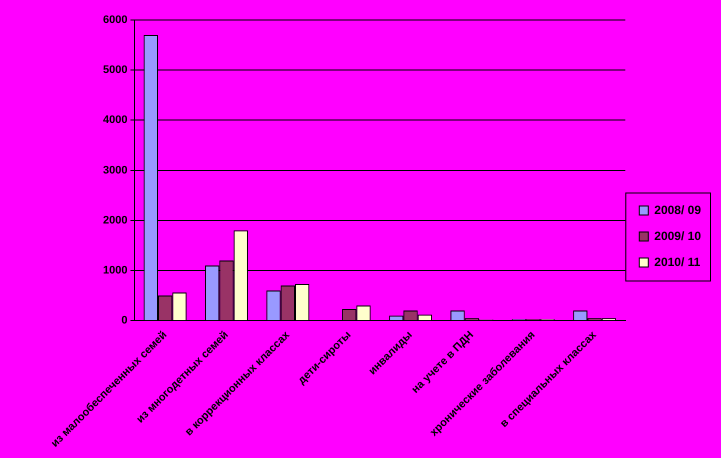  Describe the element at coordinates (115, 20) in the screenshot. I see `y-tick-label: 6000` at that location.